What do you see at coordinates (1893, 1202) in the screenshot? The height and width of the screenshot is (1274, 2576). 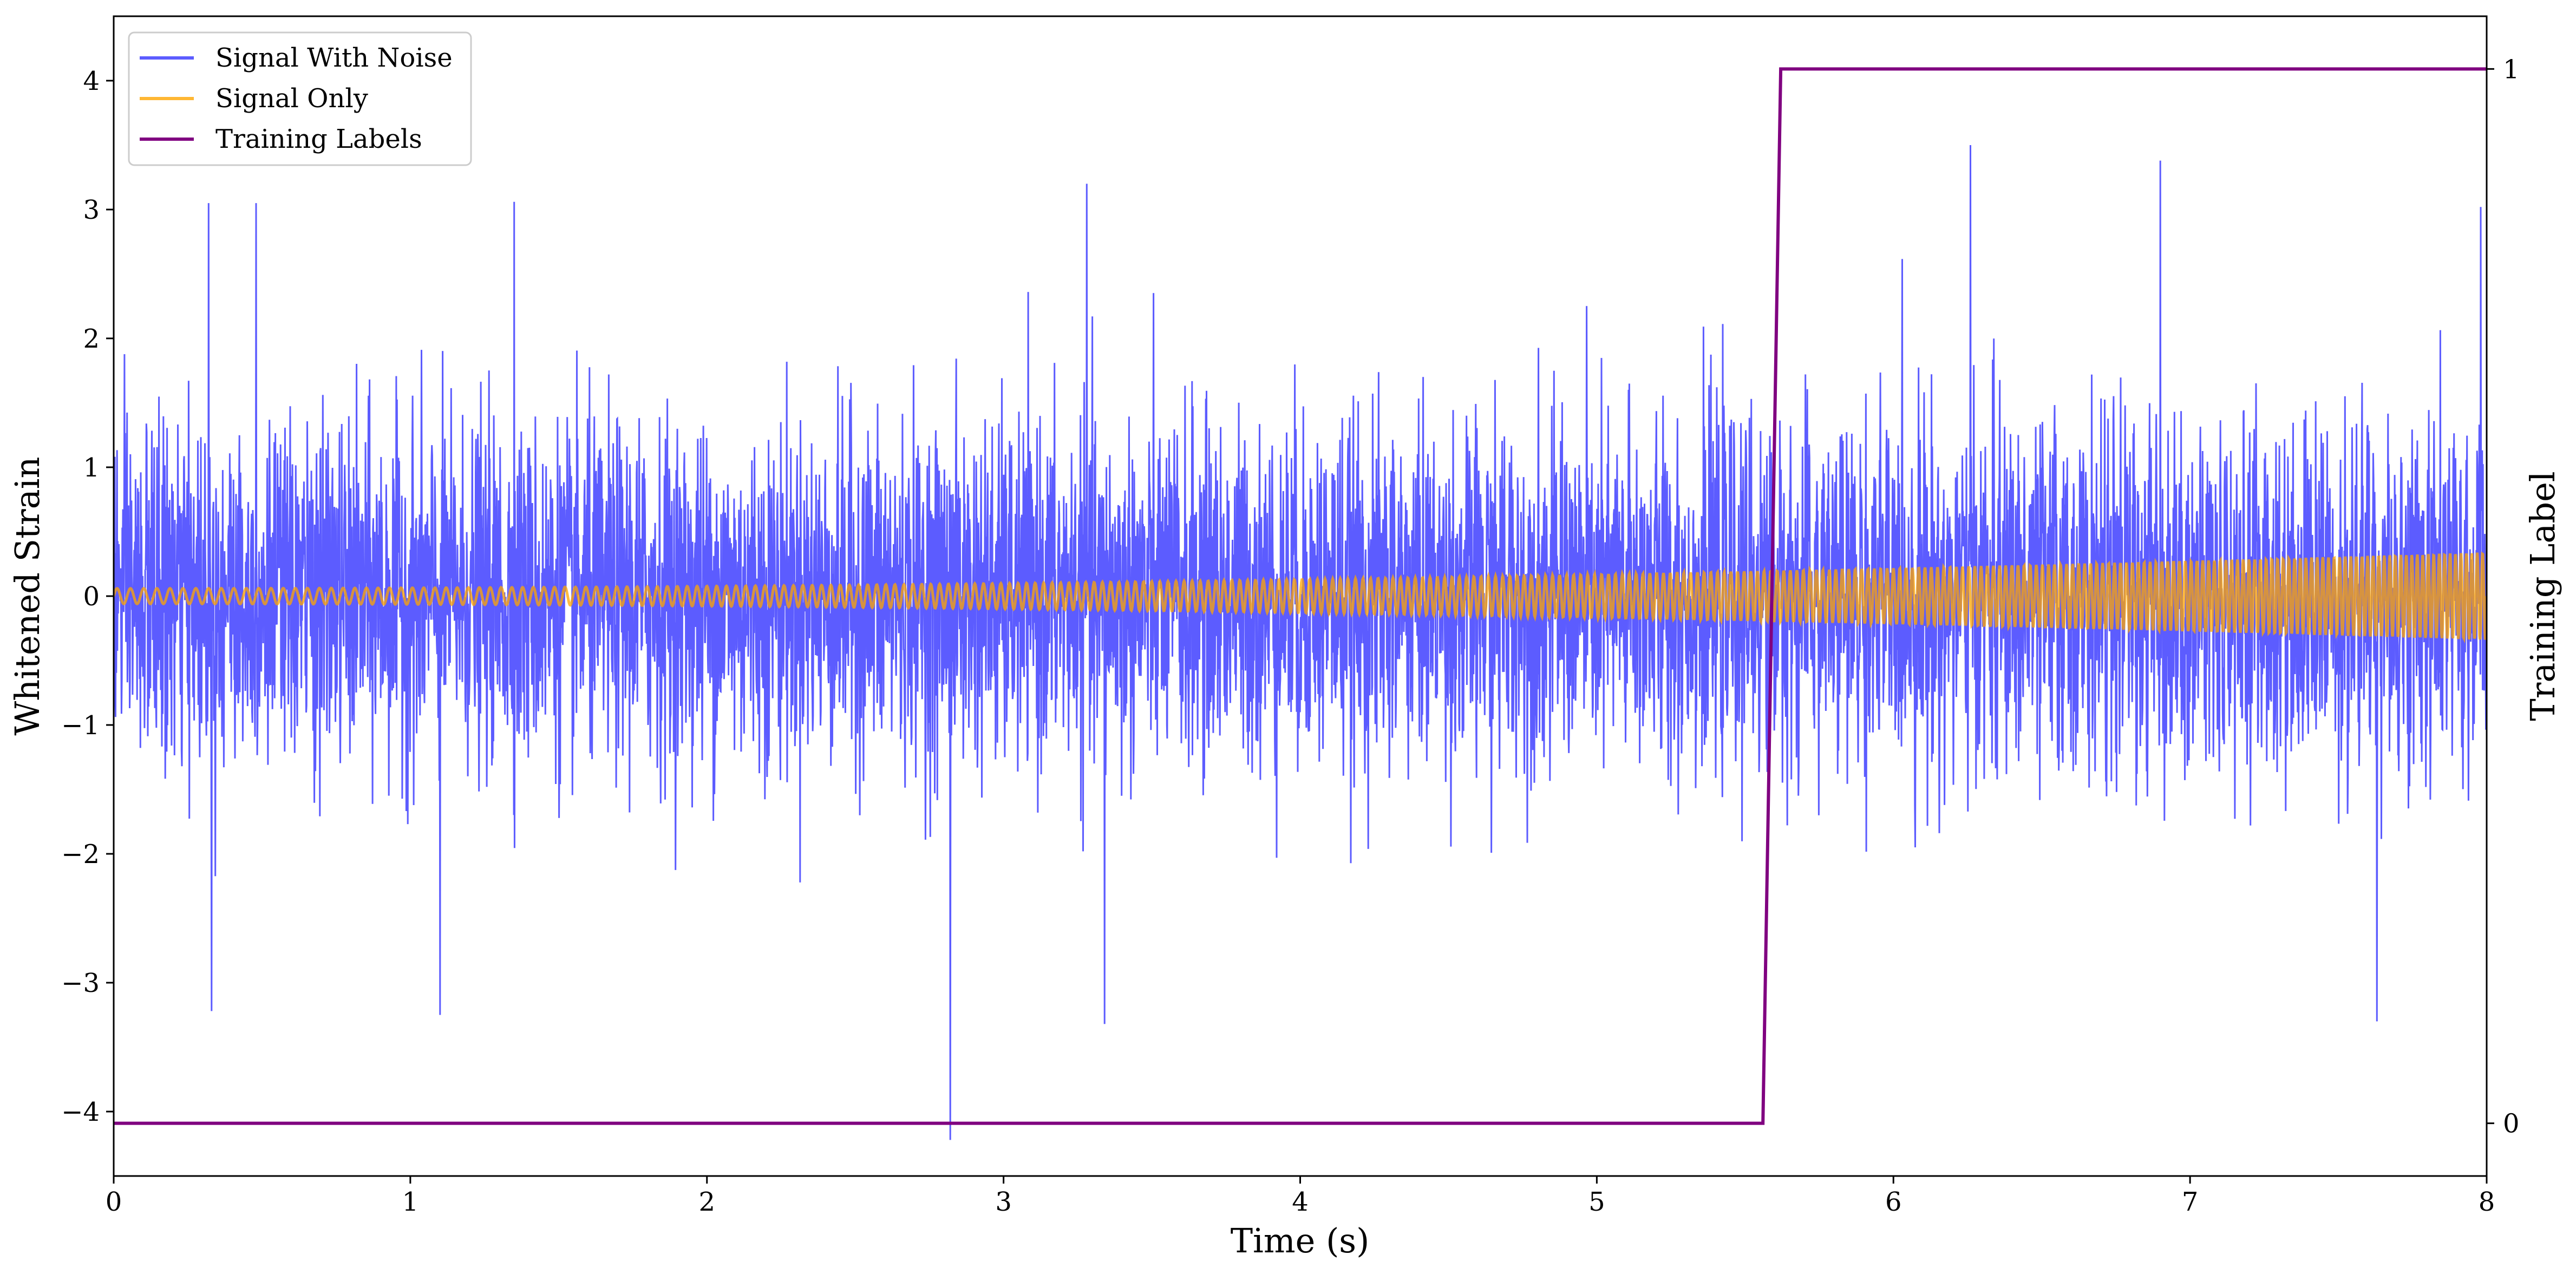 I see `x-tick-label: 6` at bounding box center [1893, 1202].